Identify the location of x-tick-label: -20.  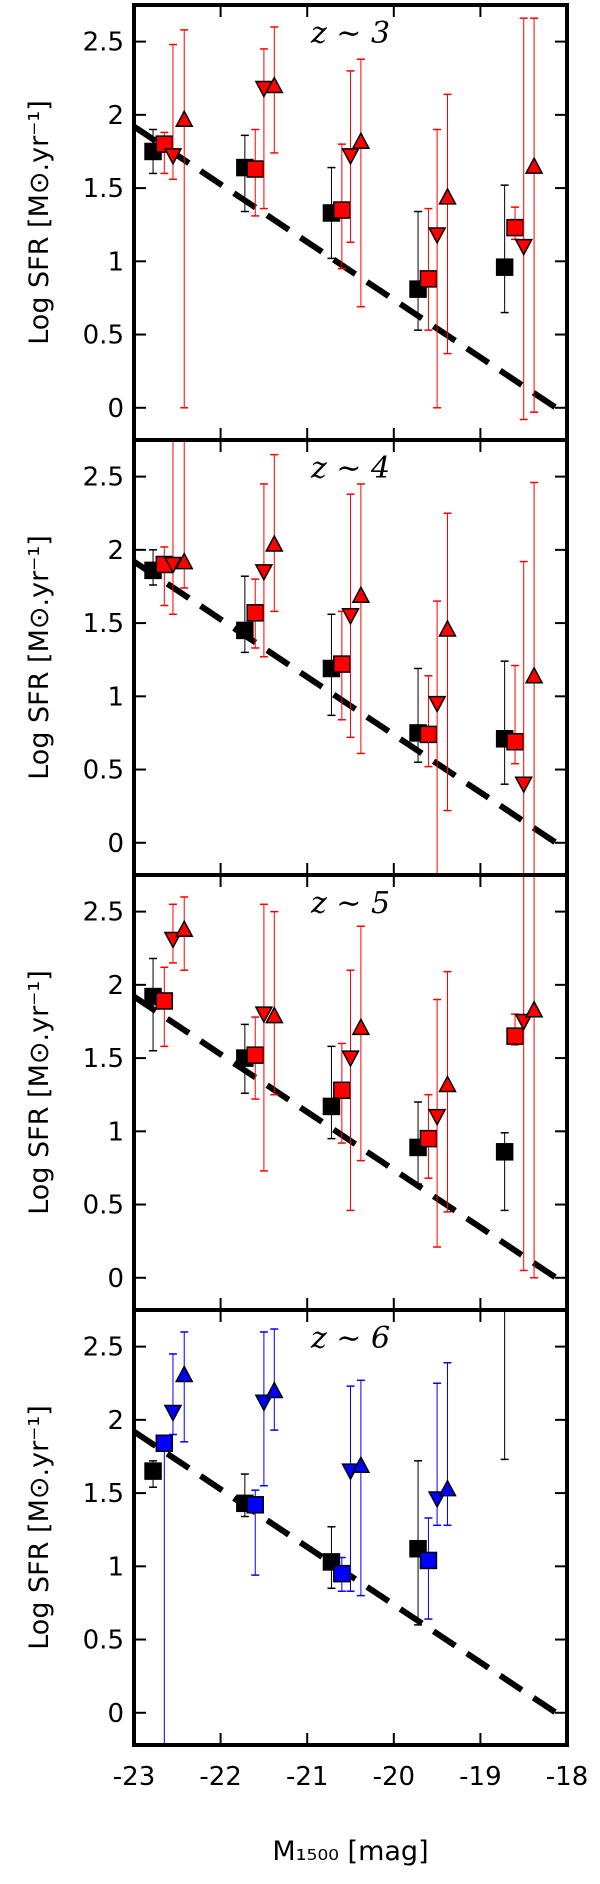
(394, 1777).